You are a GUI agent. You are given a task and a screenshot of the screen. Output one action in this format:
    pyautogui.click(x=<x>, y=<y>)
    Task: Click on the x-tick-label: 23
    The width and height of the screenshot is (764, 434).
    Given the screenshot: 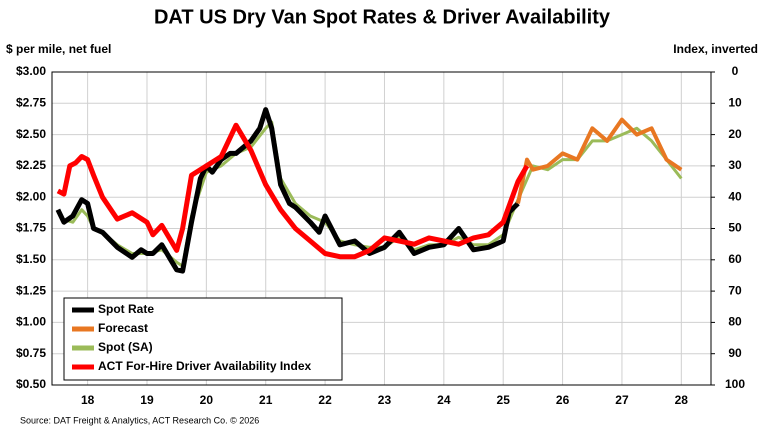 What is the action you would take?
    pyautogui.click(x=385, y=400)
    